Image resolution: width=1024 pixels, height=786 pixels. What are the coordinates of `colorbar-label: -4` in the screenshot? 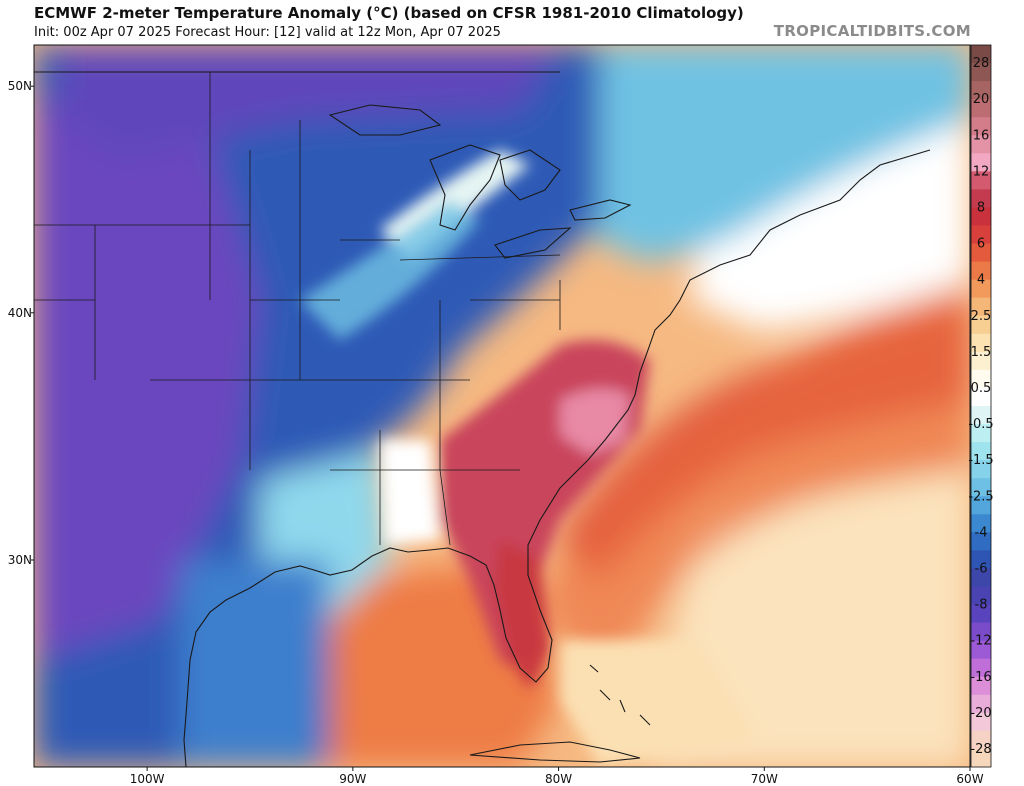 It's located at (981, 532).